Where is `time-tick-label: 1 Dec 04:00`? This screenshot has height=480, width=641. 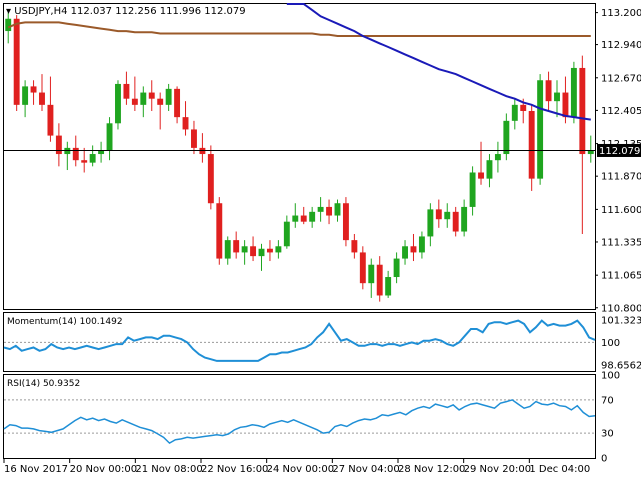 time-tick-label: 1 Dec 04:00 is located at coordinates (559, 469).